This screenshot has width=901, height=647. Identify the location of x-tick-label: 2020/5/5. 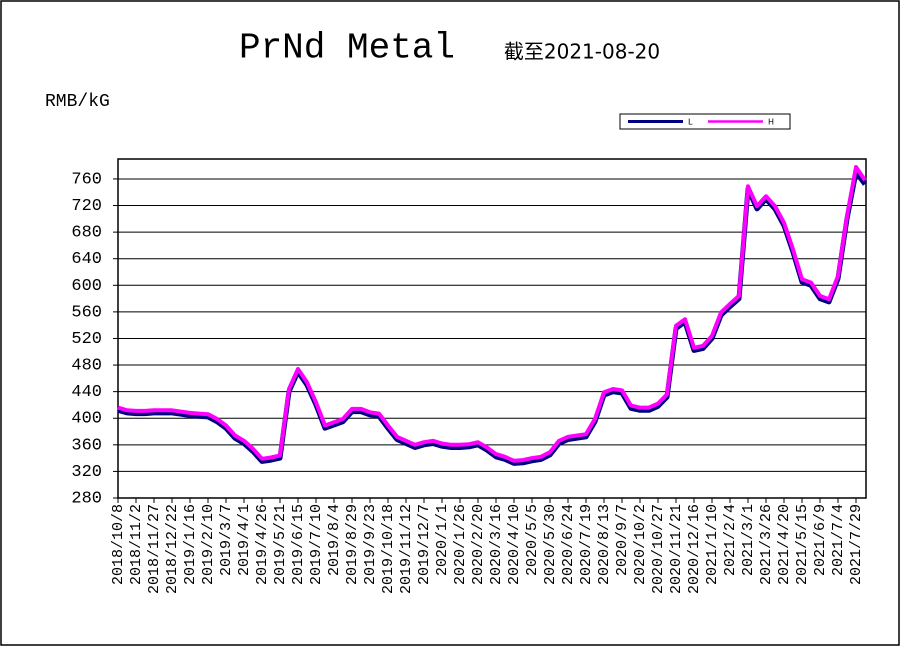
(532, 540).